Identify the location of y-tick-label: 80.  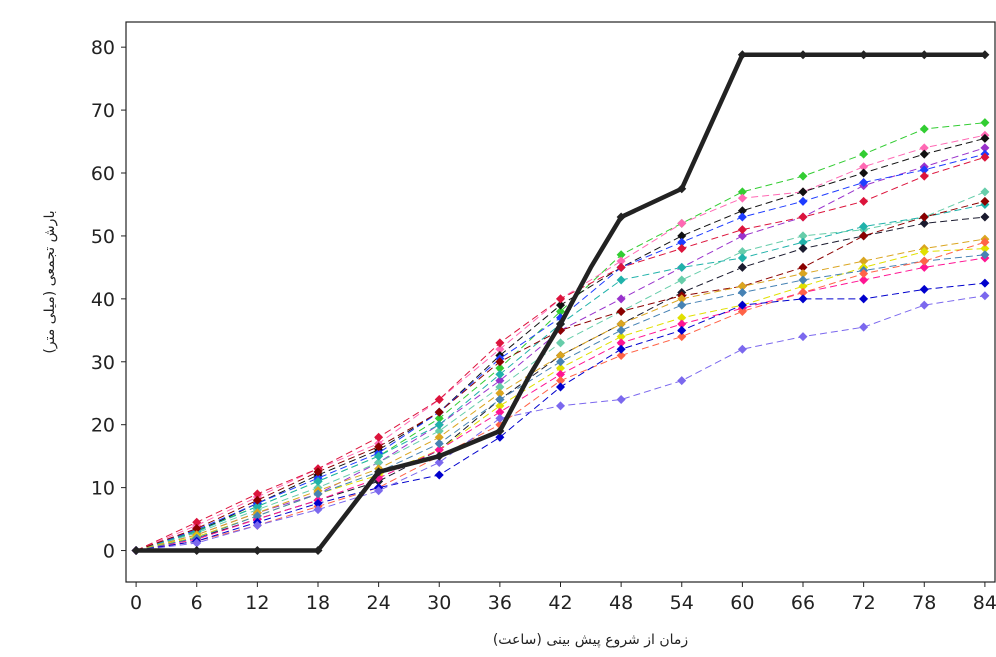
(103, 48).